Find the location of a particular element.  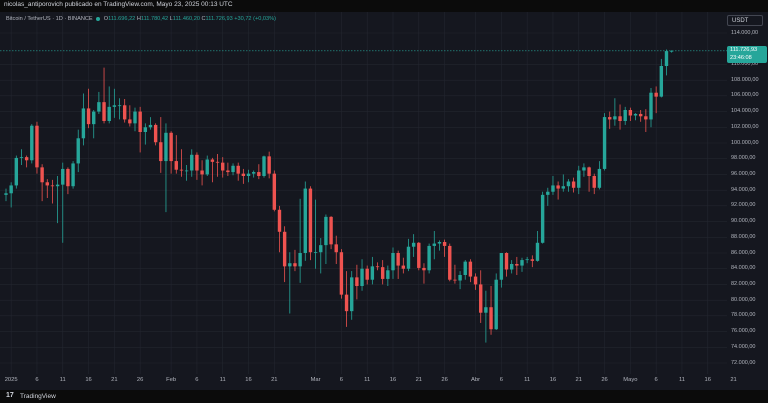

open-label: O is located at coordinates (106, 19).